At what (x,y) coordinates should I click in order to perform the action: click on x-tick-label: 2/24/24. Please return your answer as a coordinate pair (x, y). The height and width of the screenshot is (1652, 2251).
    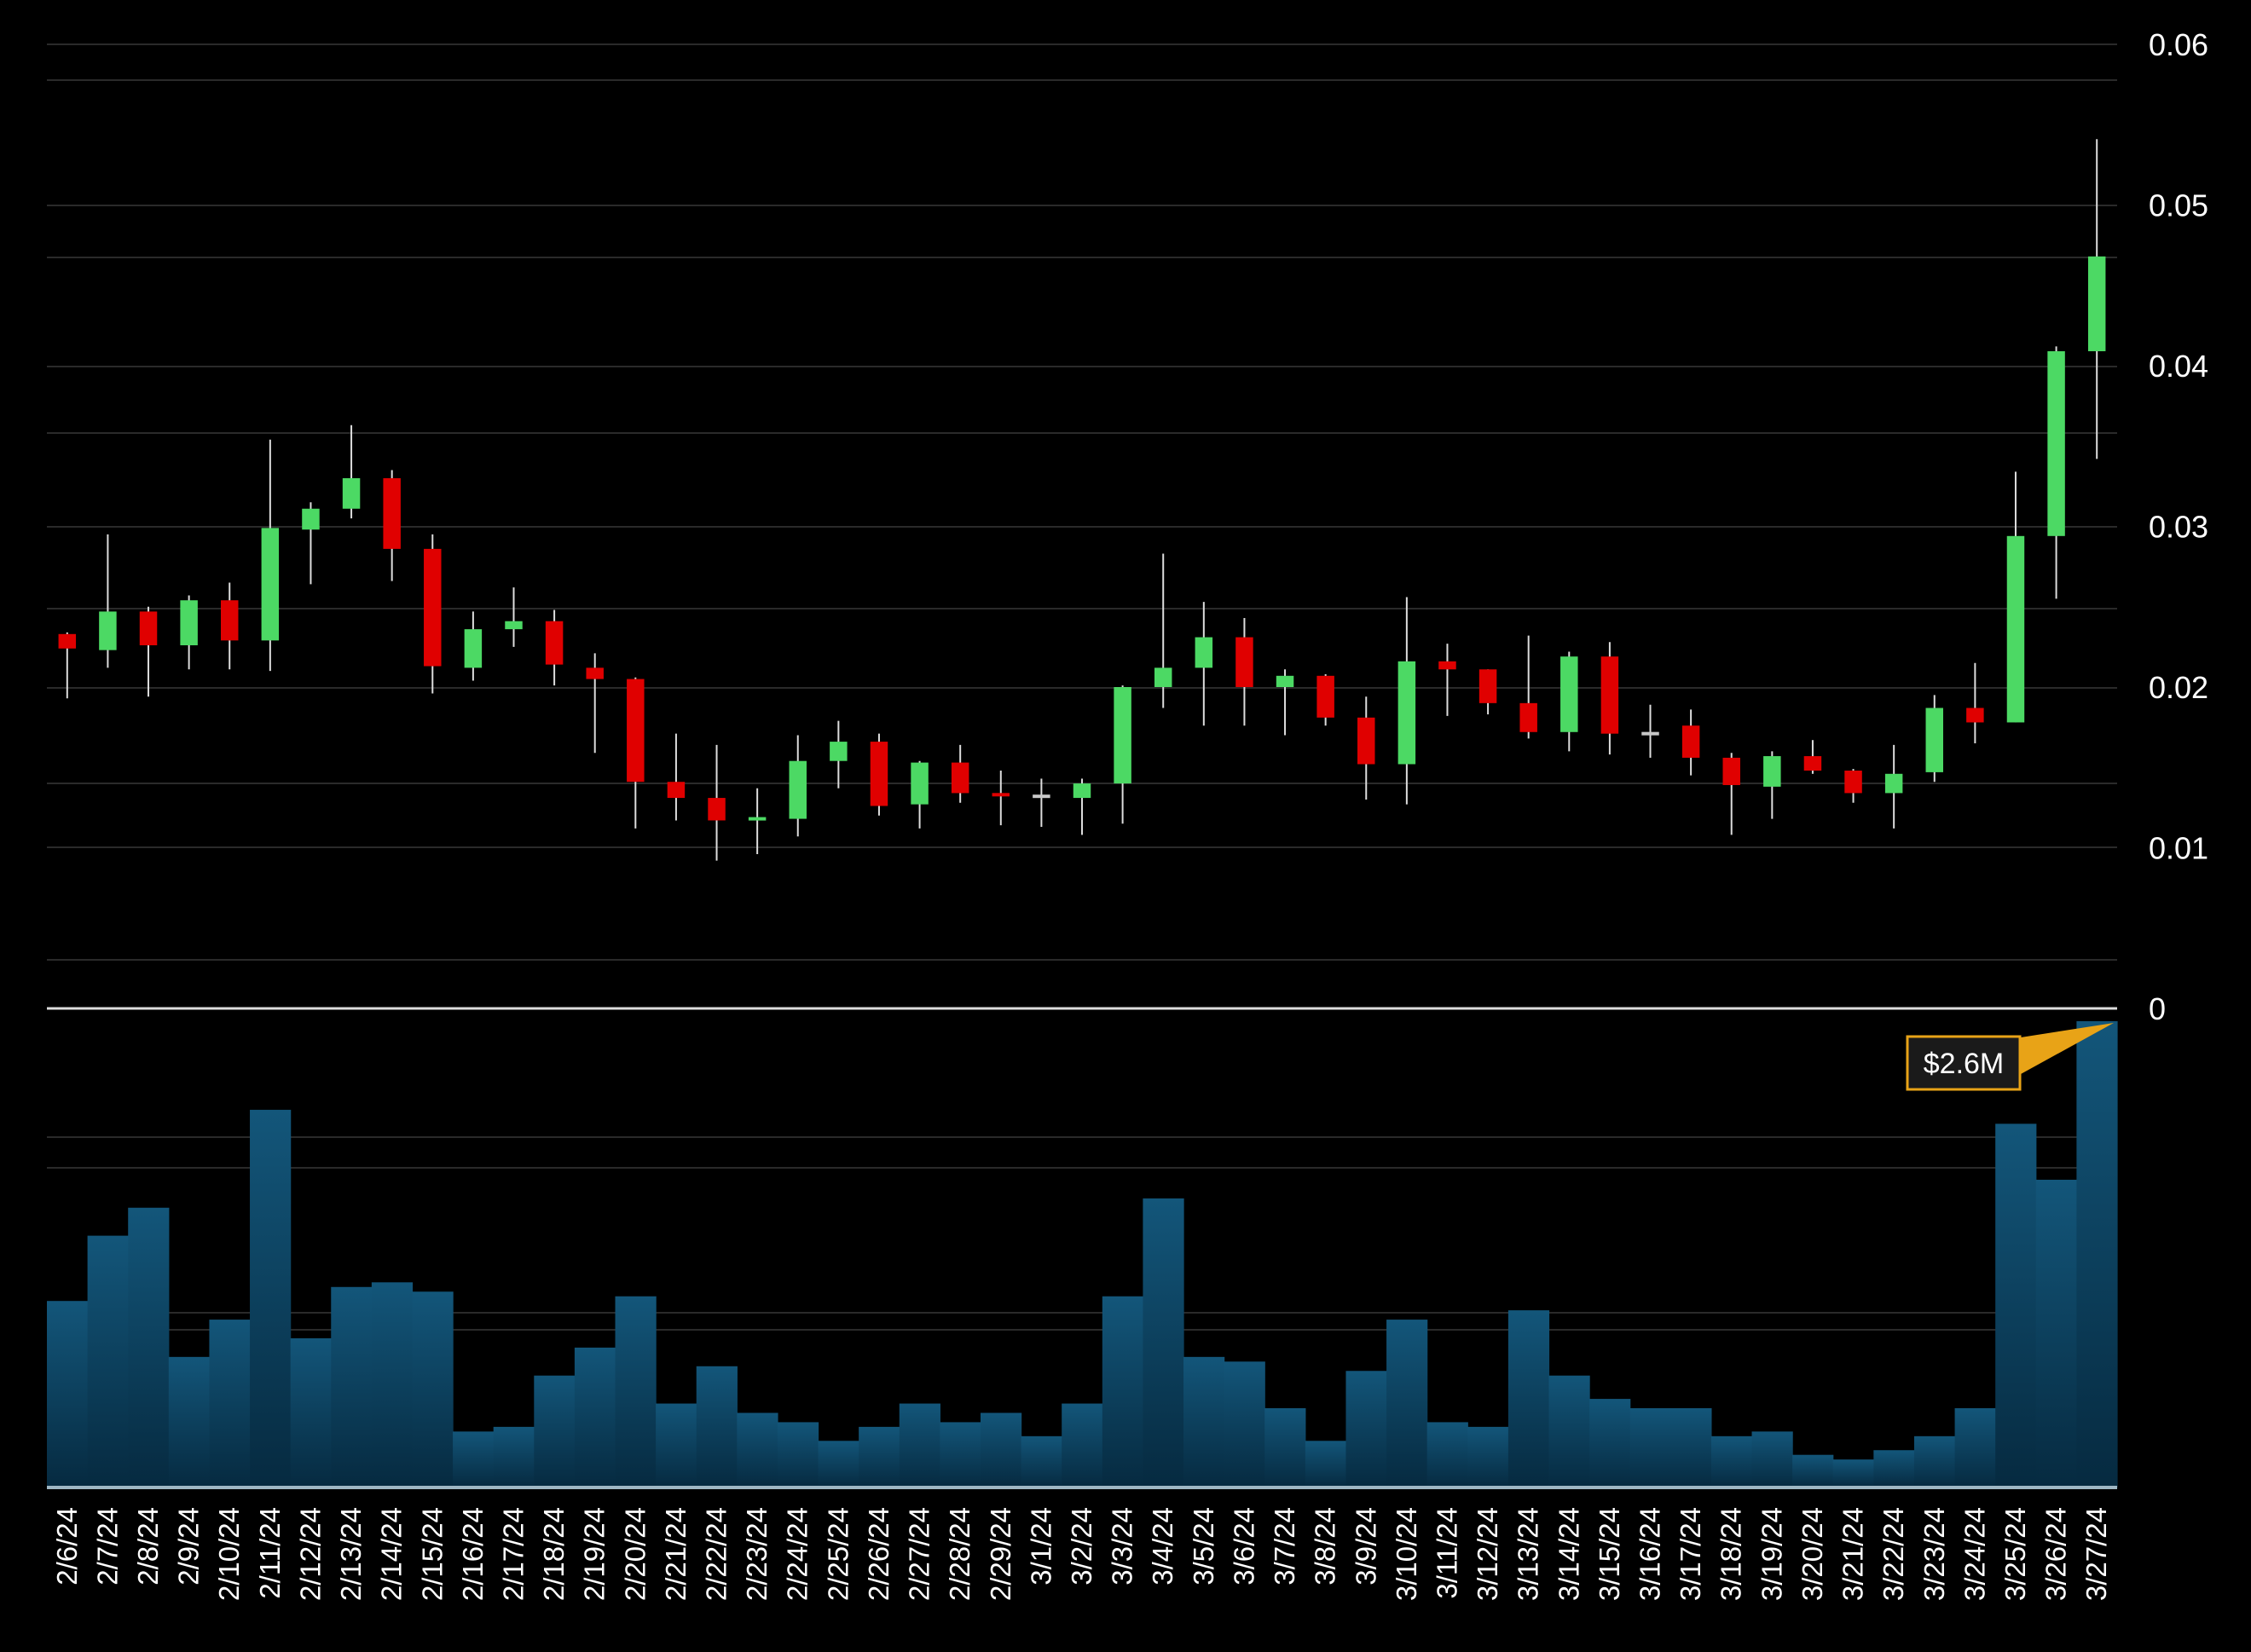
    Looking at the image, I should click on (798, 1554).